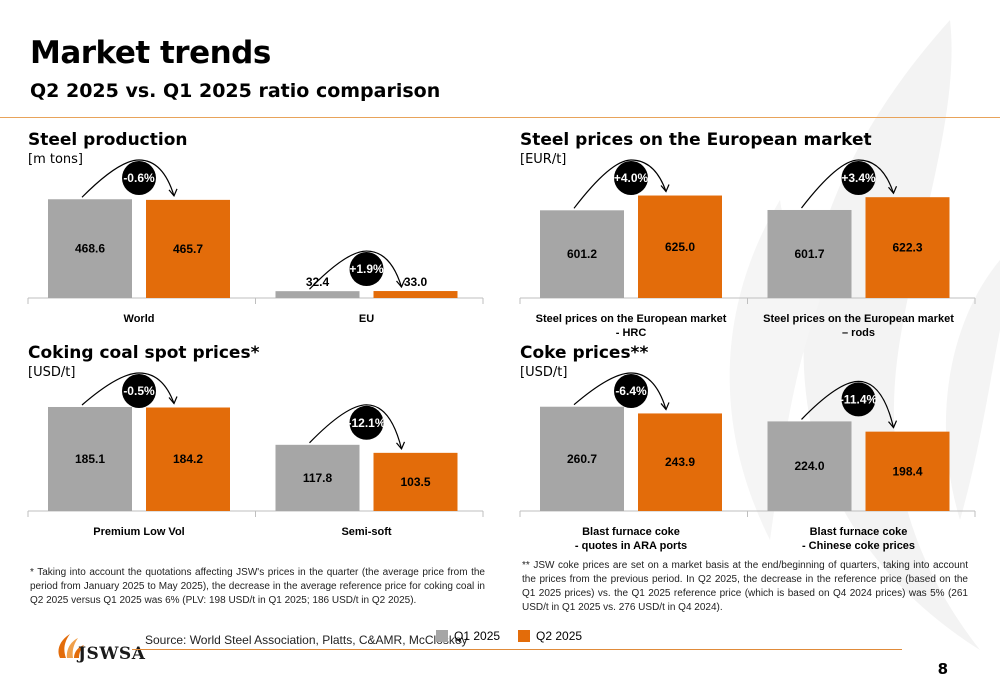 This screenshot has width=1000, height=685. Describe the element at coordinates (366, 532) in the screenshot. I see `category-label: Semi-soft` at that location.